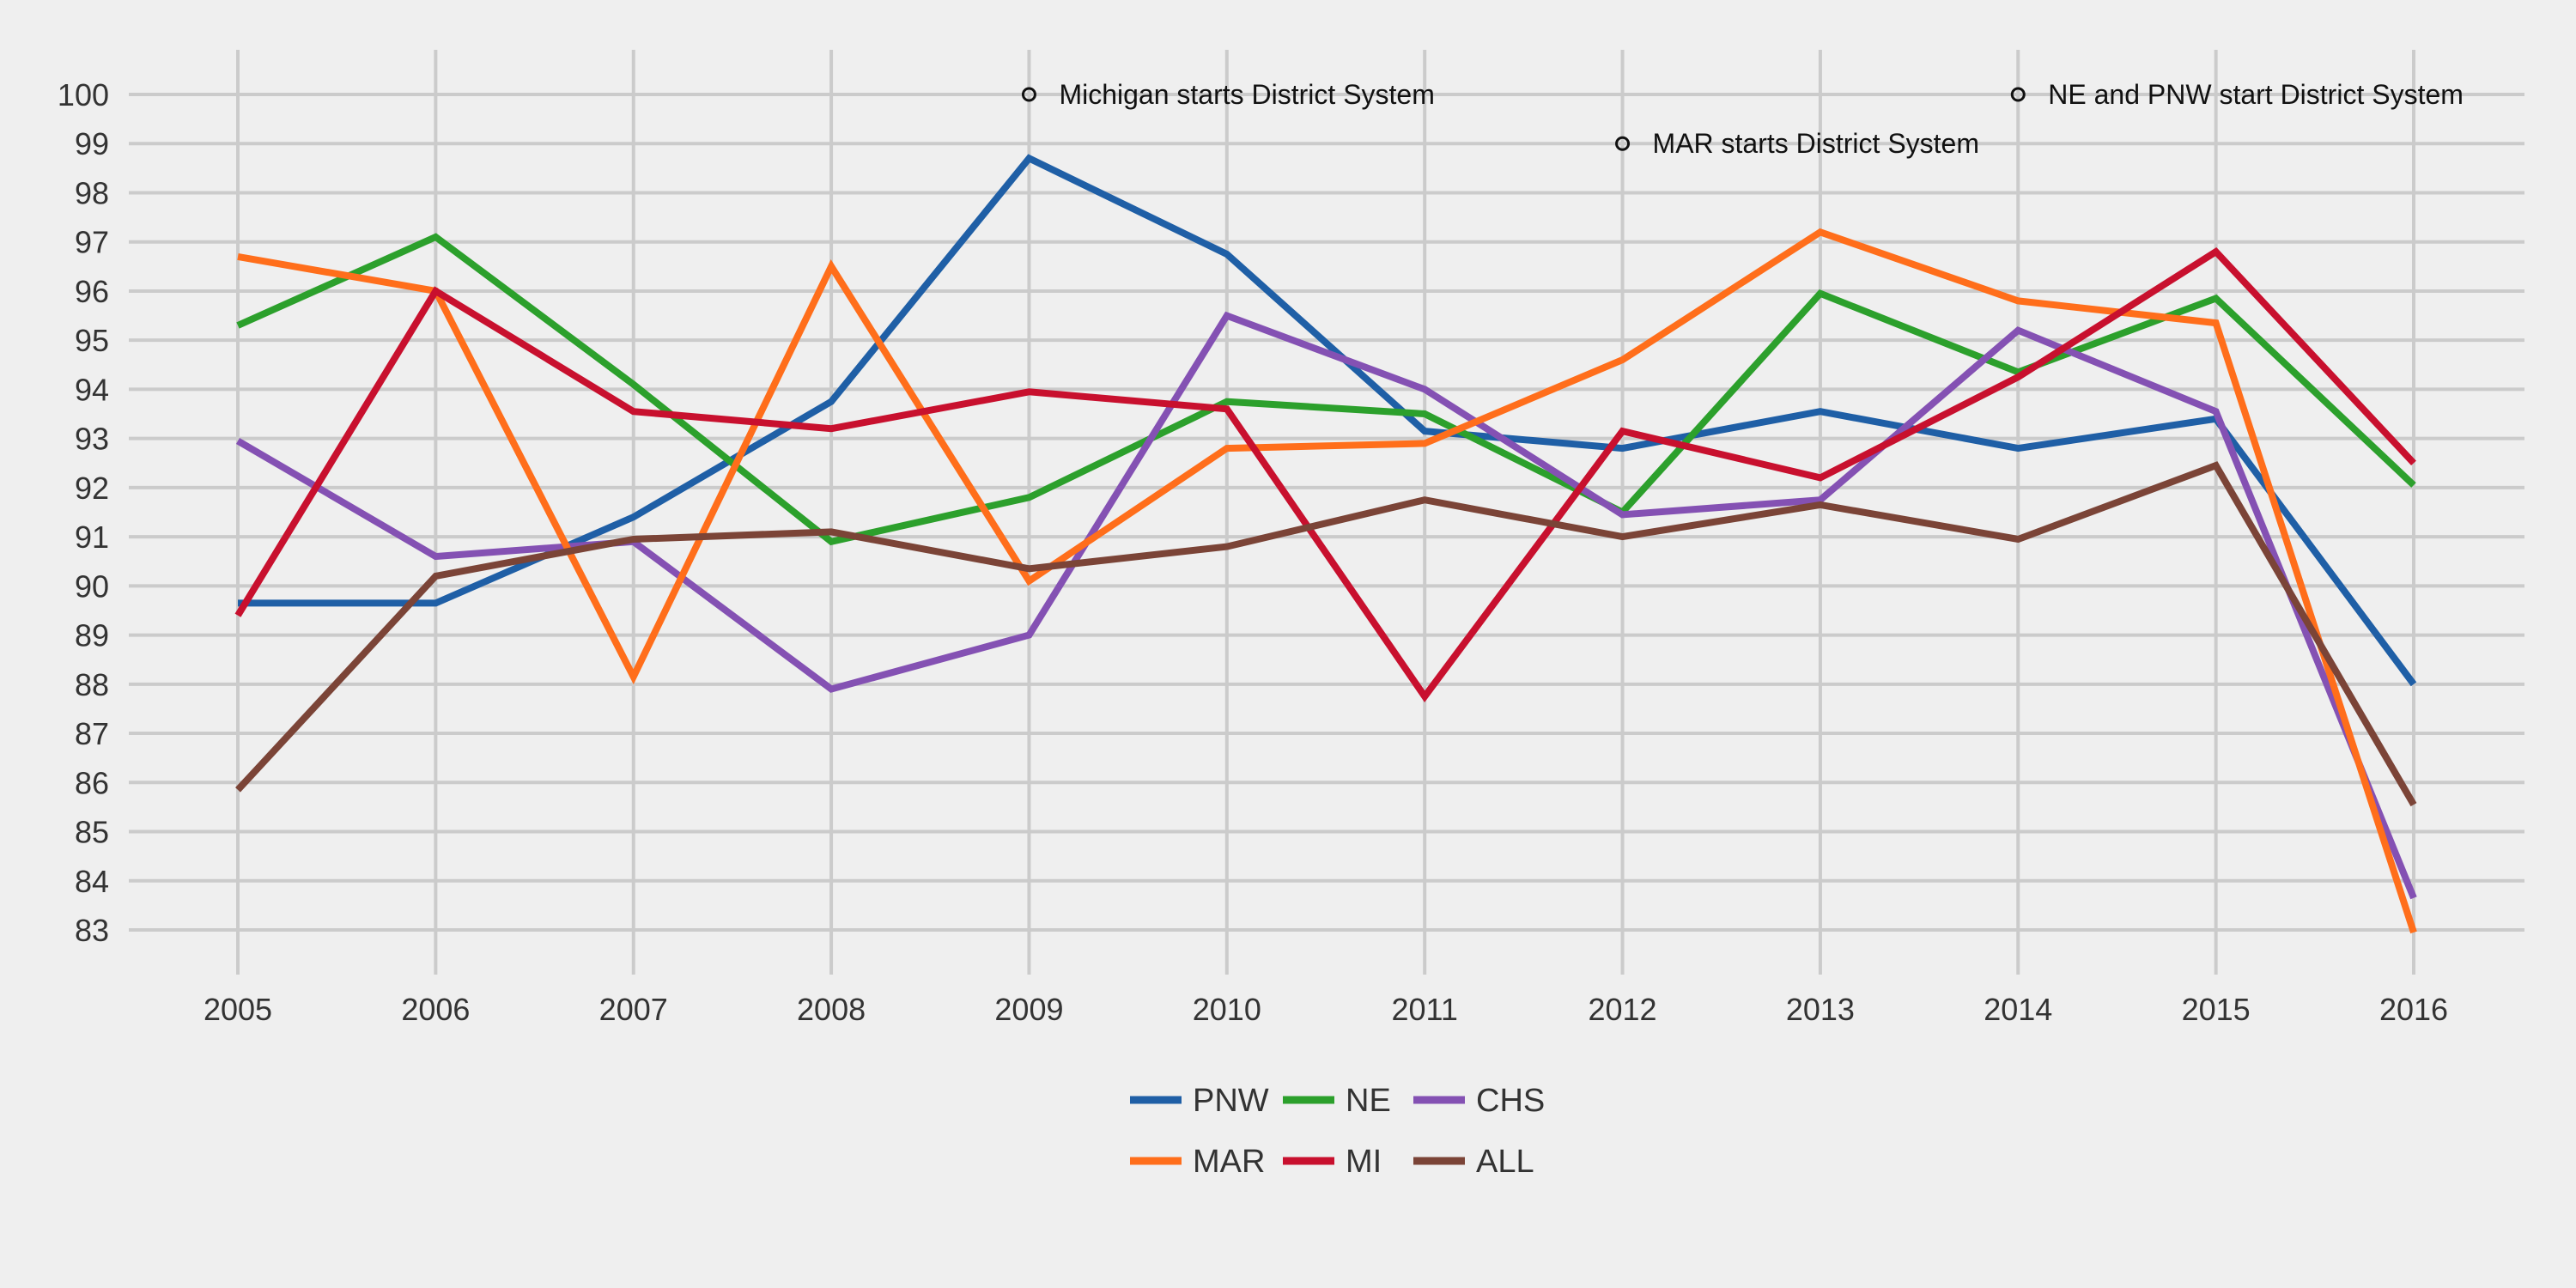  Describe the element at coordinates (83, 94) in the screenshot. I see `y-tick-label: 100` at that location.